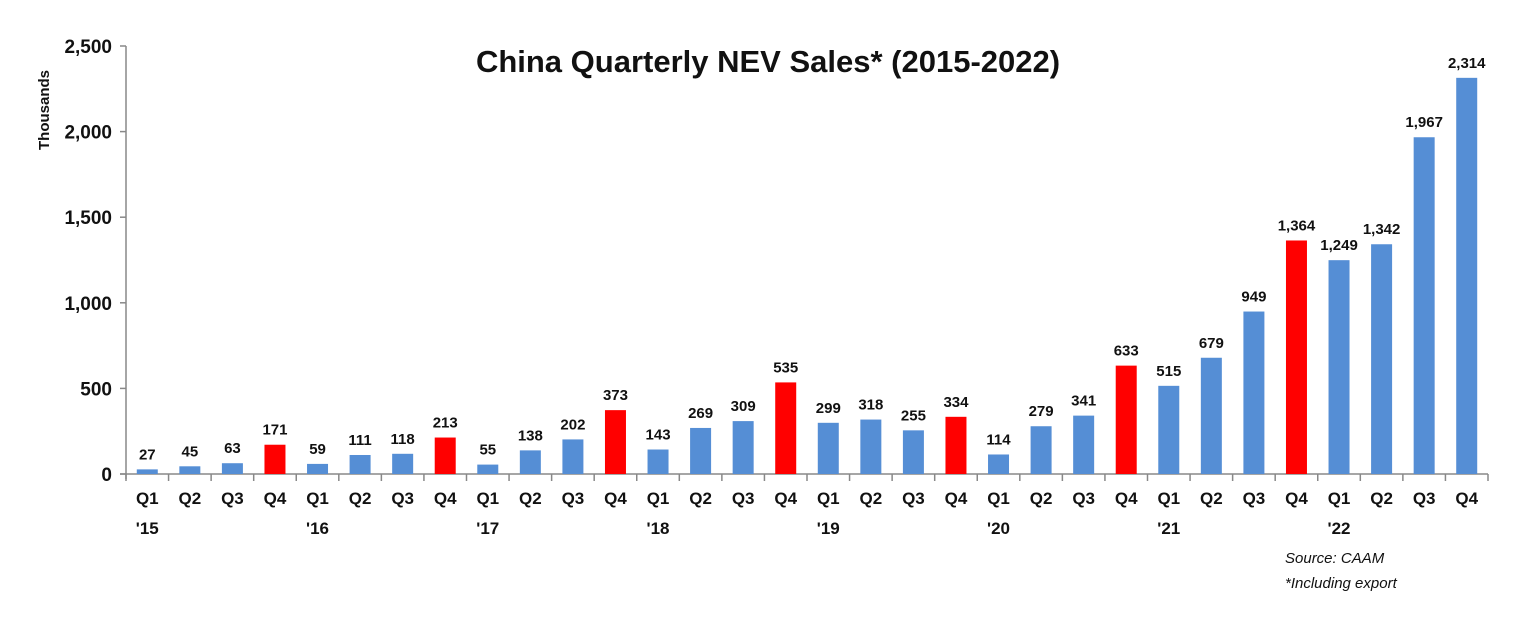  Describe the element at coordinates (317, 528) in the screenshot. I see `x-year-label: '16` at that location.